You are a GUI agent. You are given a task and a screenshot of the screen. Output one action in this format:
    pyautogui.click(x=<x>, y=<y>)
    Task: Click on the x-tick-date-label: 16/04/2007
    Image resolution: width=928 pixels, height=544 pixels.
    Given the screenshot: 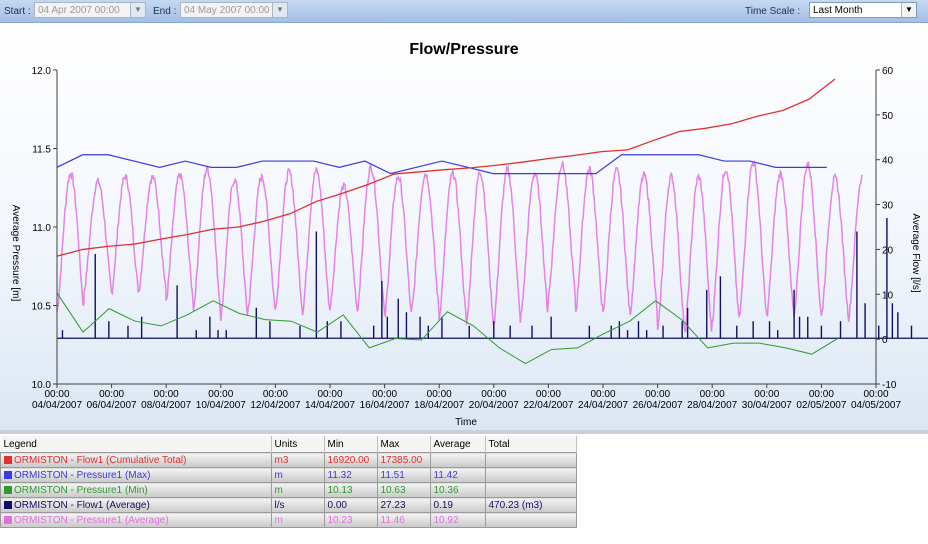 What is the action you would take?
    pyautogui.click(x=385, y=405)
    